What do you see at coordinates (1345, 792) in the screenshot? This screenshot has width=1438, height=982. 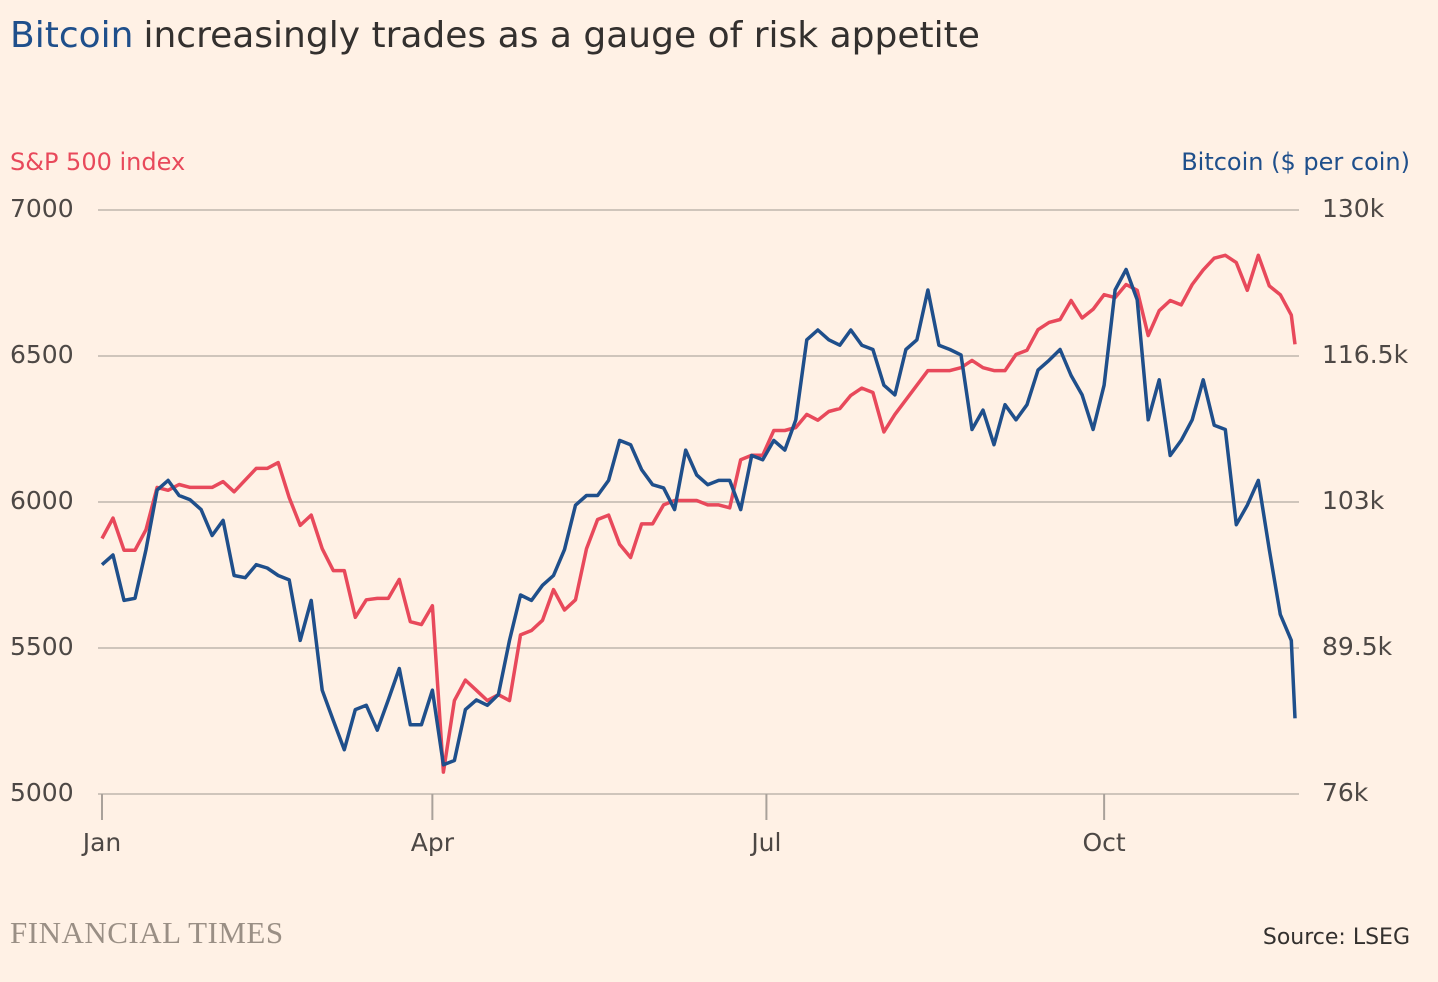 I see `y2-tick-label: 76k` at bounding box center [1345, 792].